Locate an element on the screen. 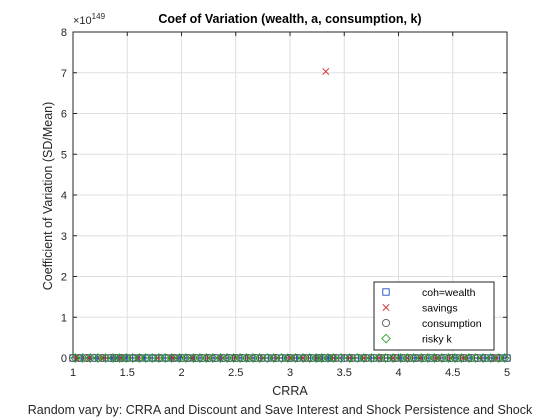 The width and height of the screenshot is (560, 420). y-multiplier-base: ×10 is located at coordinates (82, 21).